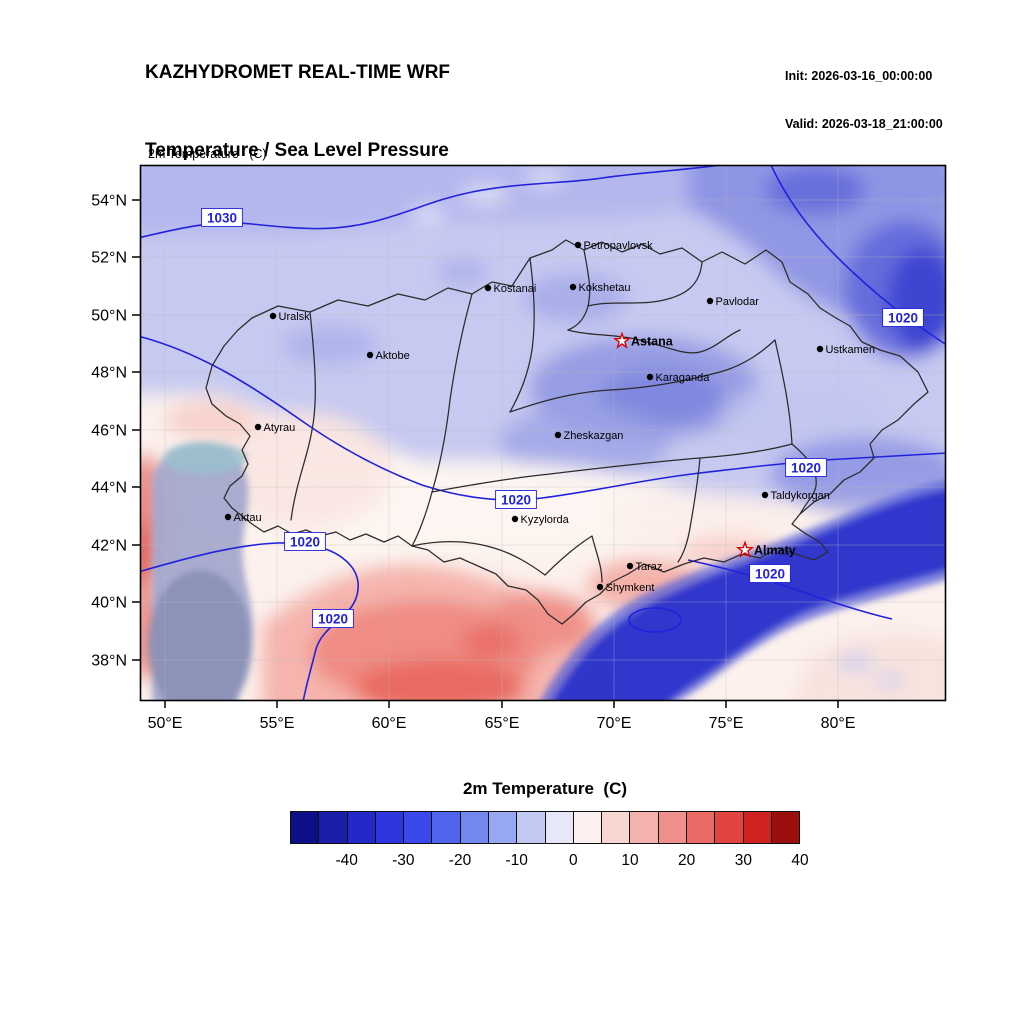 The width and height of the screenshot is (1024, 1024). What do you see at coordinates (573, 860) in the screenshot?
I see `colorbar-tick-label: 0` at bounding box center [573, 860].